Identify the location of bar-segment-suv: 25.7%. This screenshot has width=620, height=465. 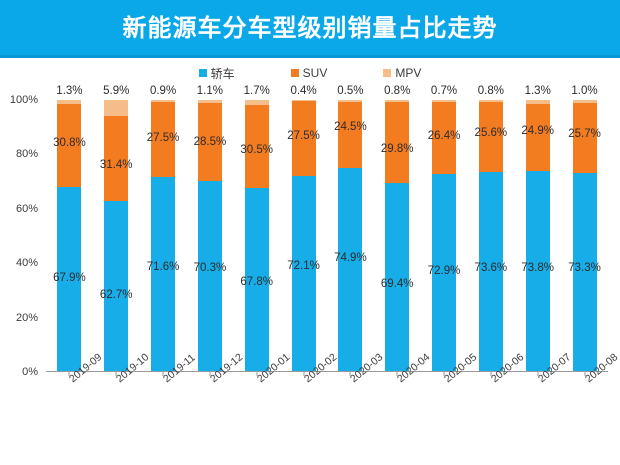
(584, 137).